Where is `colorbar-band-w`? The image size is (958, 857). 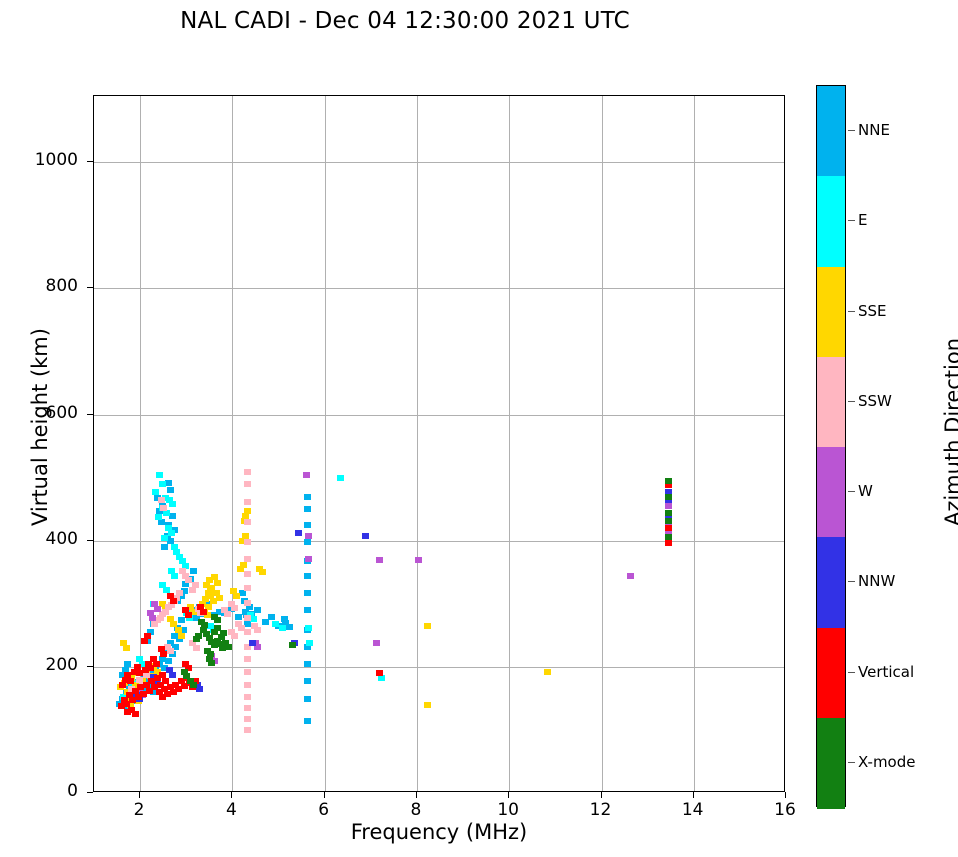
colorbar-band-w is located at coordinates (831, 492).